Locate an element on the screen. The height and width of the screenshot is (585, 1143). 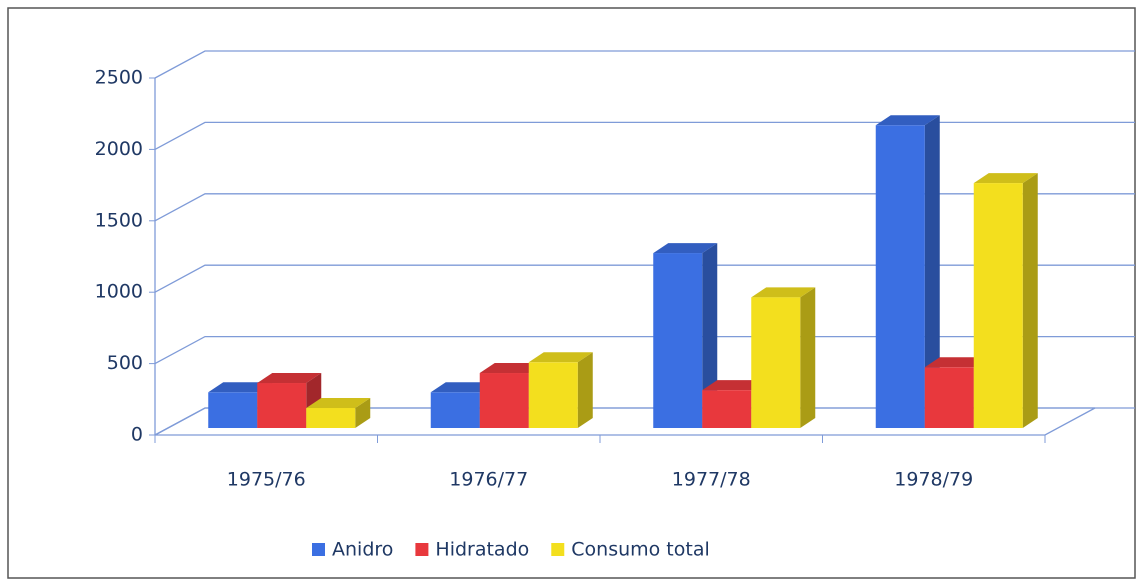
legend-label: Consumo total is located at coordinates (640, 550).